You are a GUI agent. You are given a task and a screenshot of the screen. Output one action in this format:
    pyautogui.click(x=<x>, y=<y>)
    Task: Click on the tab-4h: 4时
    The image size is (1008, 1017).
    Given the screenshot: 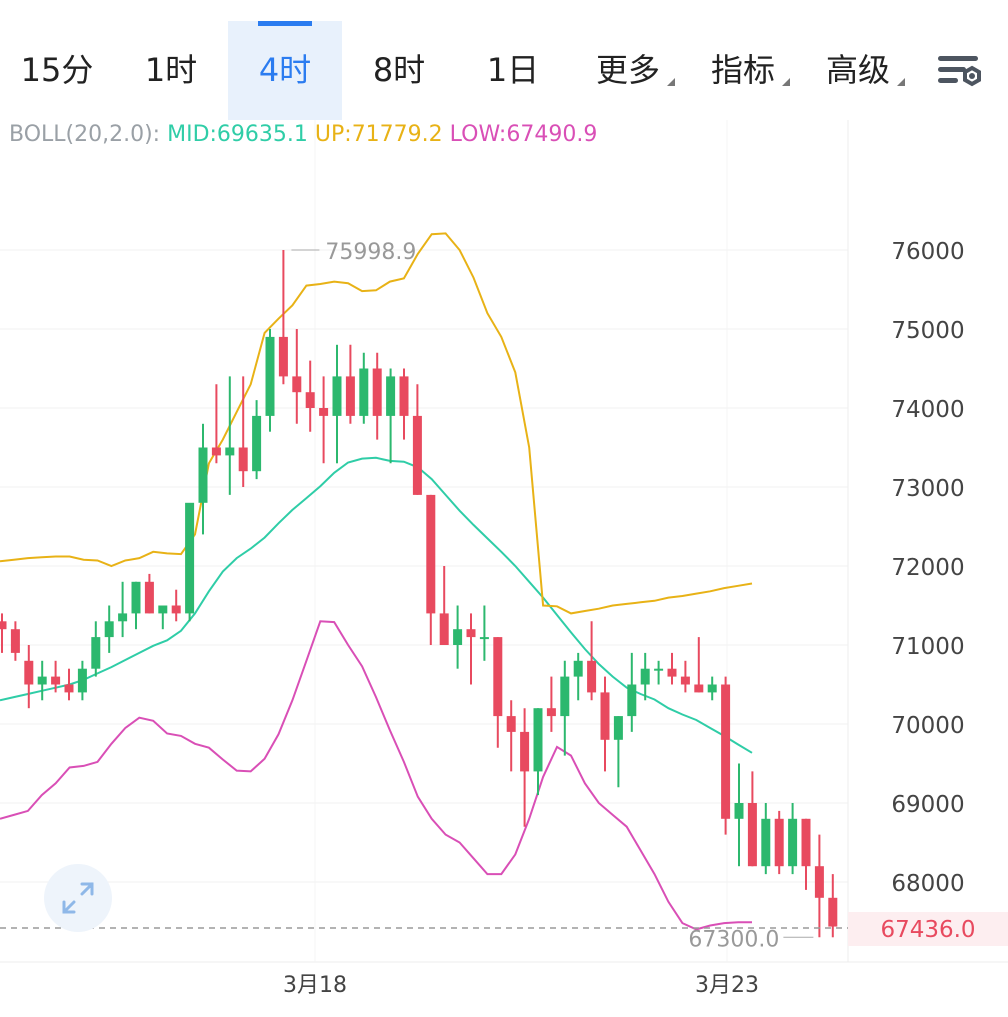 What is the action you would take?
    pyautogui.click(x=285, y=70)
    